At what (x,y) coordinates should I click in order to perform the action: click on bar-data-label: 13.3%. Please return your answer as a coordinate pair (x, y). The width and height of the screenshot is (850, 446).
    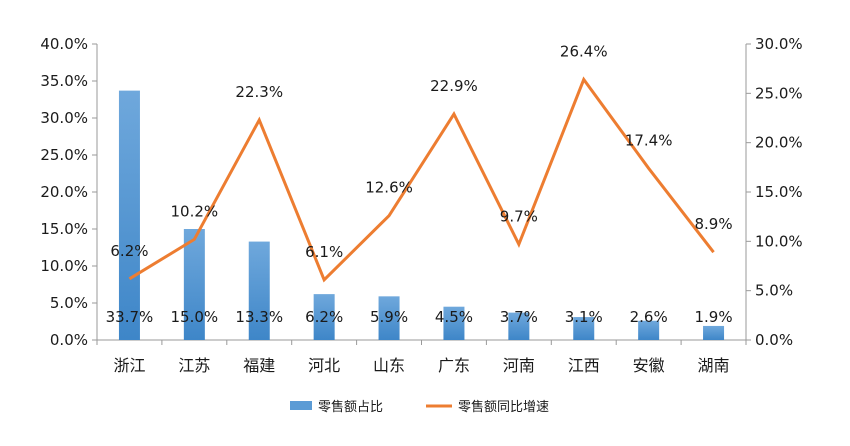
    Looking at the image, I should click on (259, 317).